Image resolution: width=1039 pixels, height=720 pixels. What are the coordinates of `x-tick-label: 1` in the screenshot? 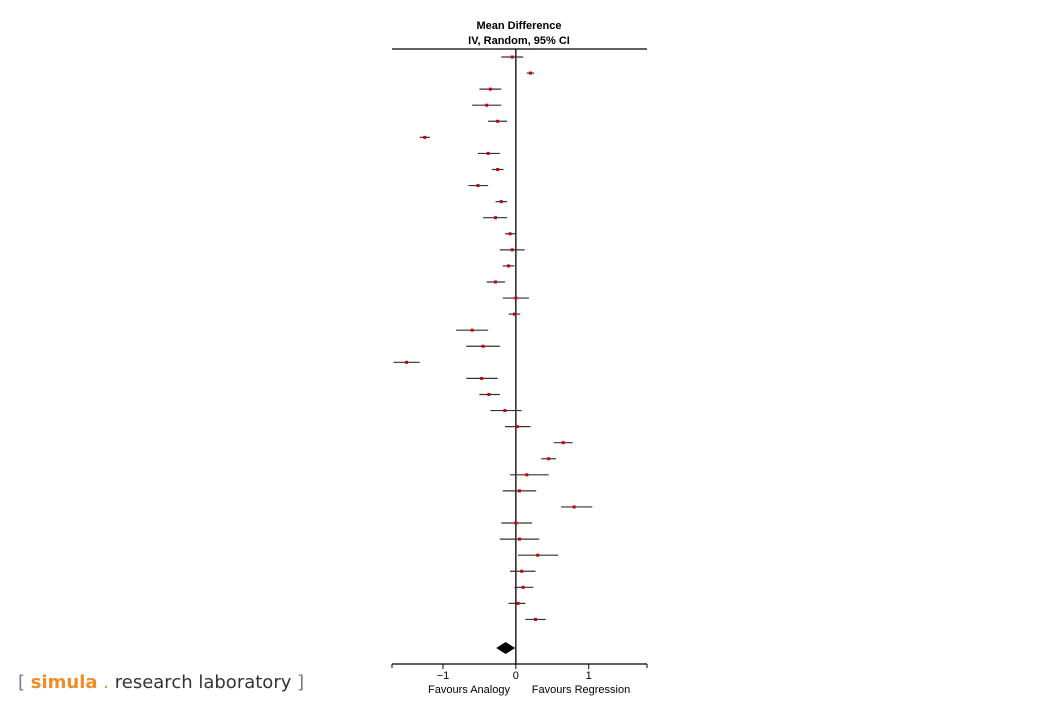 It's located at (589, 676).